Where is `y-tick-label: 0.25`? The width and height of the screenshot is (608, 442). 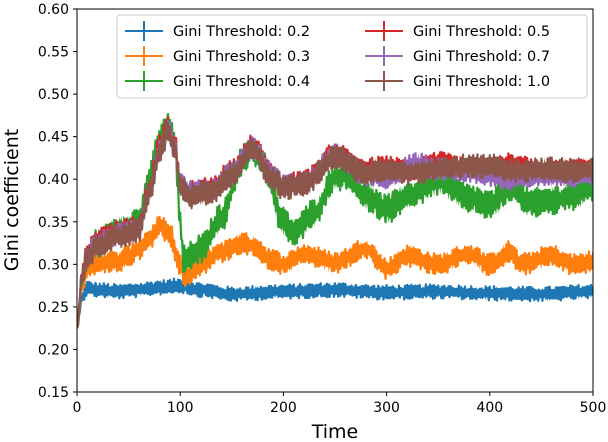 y-tick-label: 0.25 is located at coordinates (53, 308).